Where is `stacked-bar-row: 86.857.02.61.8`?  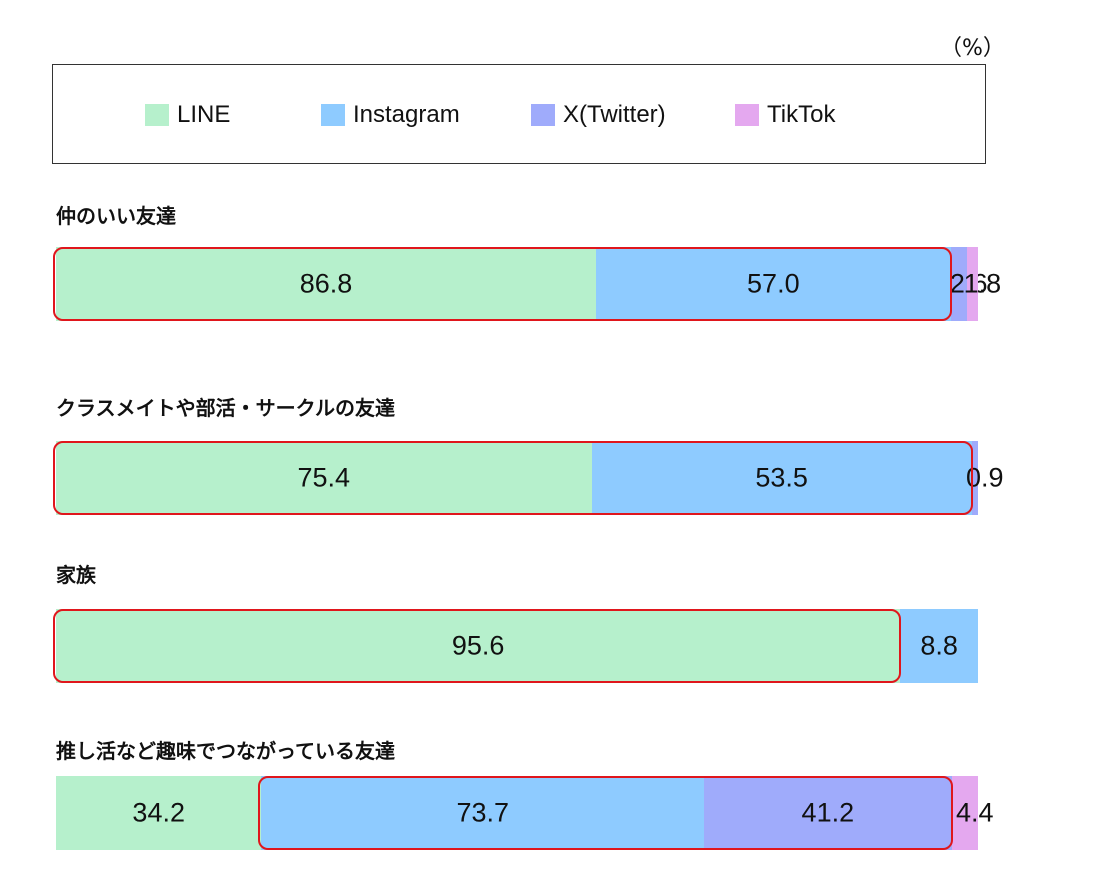 stacked-bar-row: 86.857.02.61.8 is located at coordinates (527, 284).